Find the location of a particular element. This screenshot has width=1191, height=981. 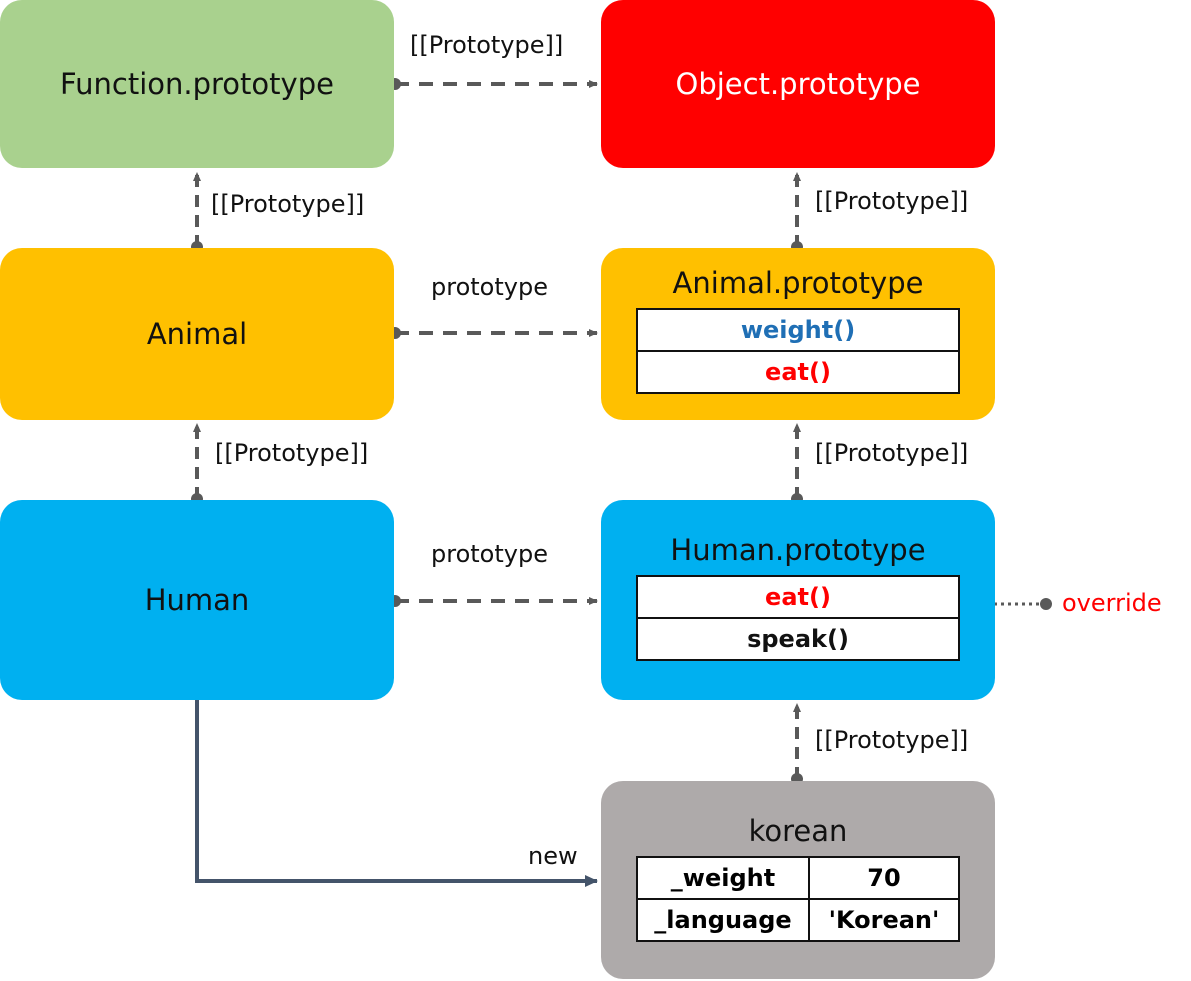

node-title: Human is located at coordinates (197, 600).